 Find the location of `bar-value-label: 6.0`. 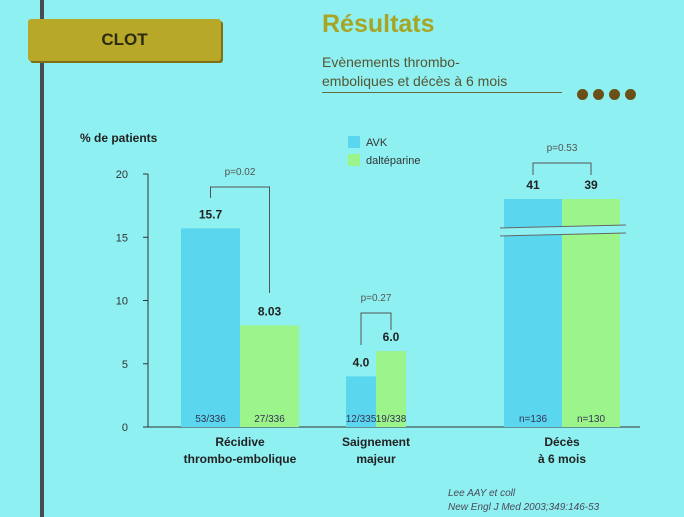

bar-value-label: 6.0 is located at coordinates (391, 337).